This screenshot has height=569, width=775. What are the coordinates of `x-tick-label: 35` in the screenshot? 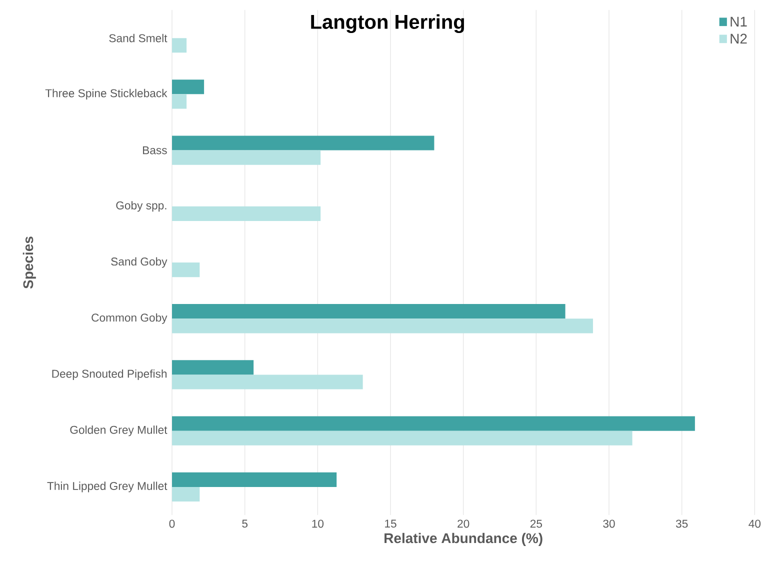 It's located at (682, 524).